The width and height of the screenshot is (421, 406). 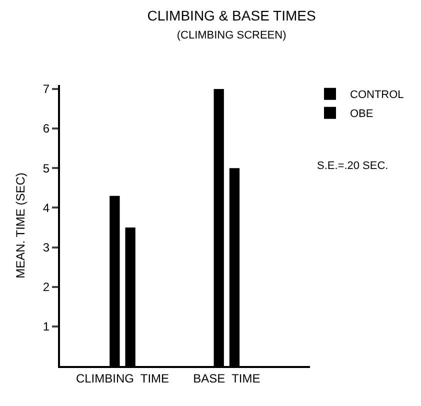 I want to click on y-tick-label: 5, so click(x=46, y=168).